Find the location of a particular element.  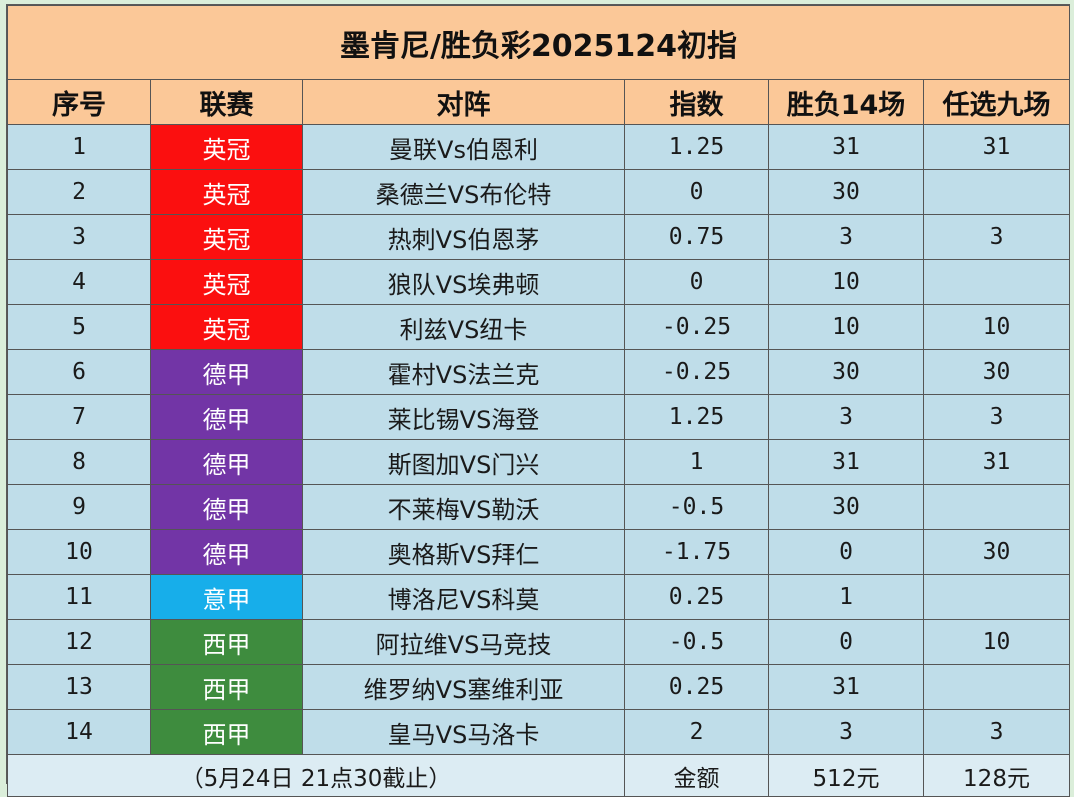

table-row: 4 英冠 狼队VS埃弗顿 0 10 is located at coordinates (539, 282).